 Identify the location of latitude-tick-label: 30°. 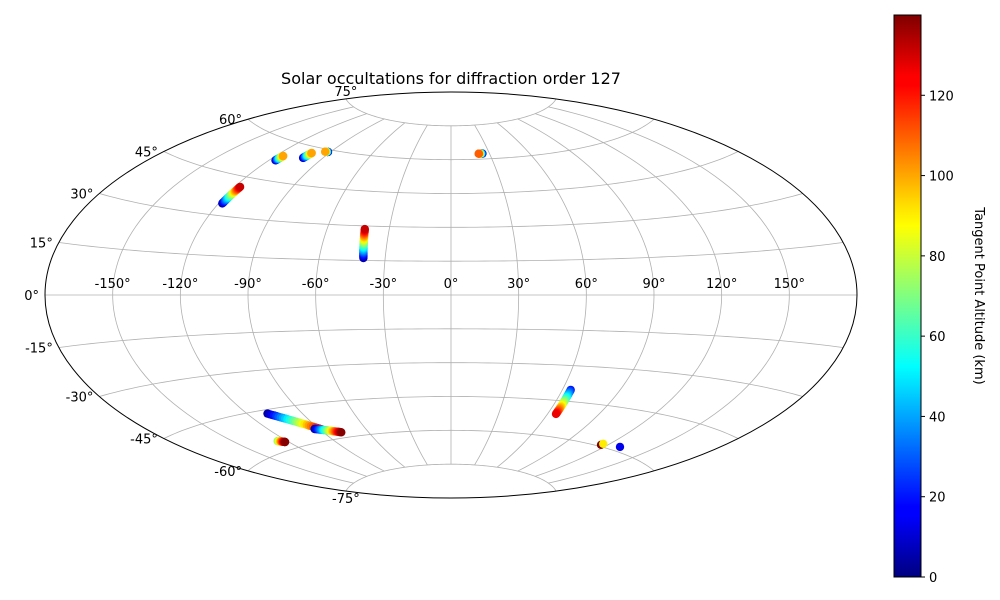
(81, 195).